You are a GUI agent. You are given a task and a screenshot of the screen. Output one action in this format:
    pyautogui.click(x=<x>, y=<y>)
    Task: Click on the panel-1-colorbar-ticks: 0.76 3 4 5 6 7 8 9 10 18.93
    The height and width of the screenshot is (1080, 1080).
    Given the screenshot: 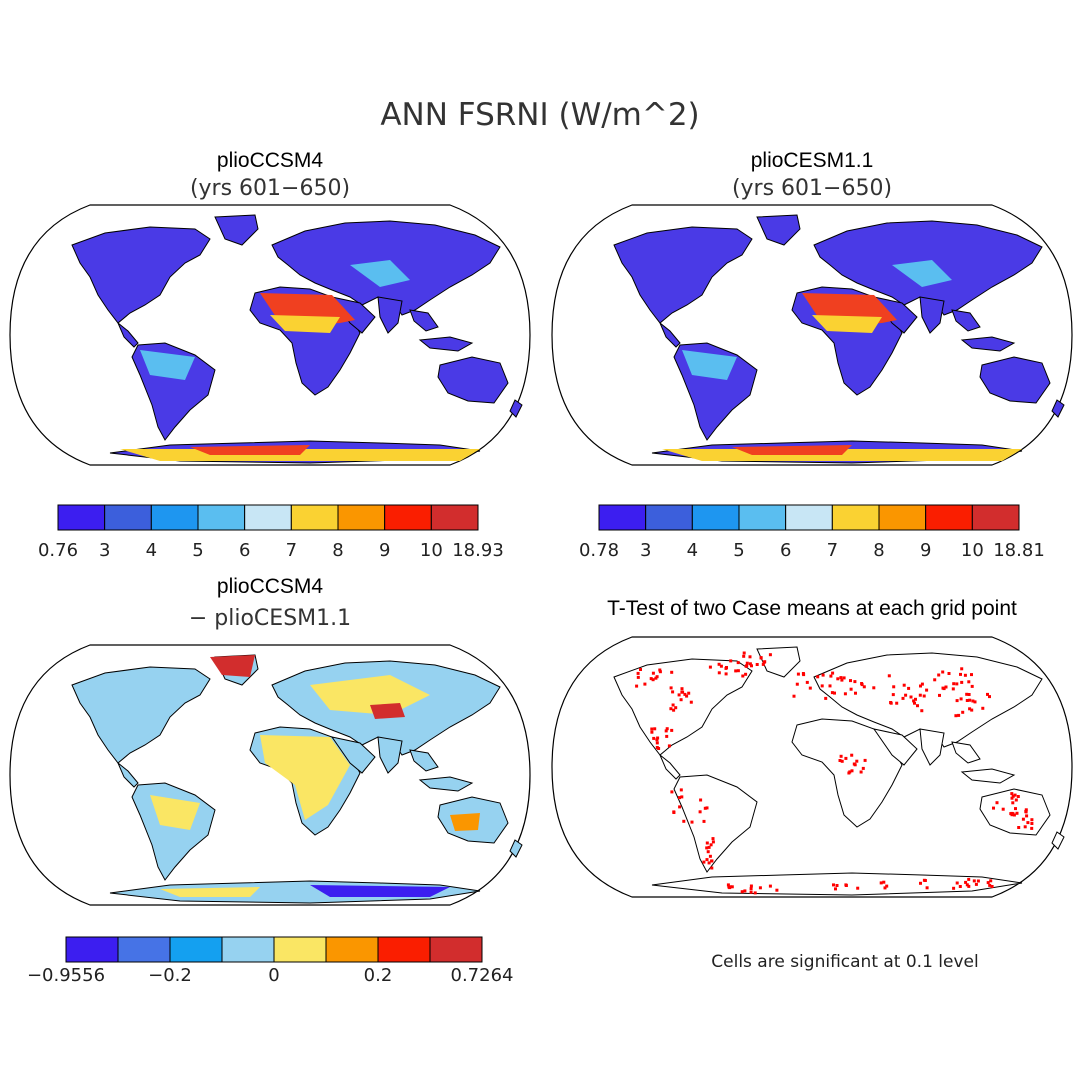 What is the action you would take?
    pyautogui.click(x=271, y=550)
    